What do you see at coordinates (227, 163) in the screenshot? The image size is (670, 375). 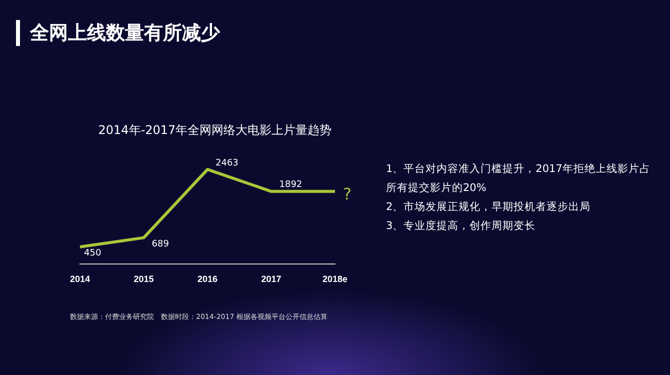 I see `data-label: 2463` at bounding box center [227, 163].